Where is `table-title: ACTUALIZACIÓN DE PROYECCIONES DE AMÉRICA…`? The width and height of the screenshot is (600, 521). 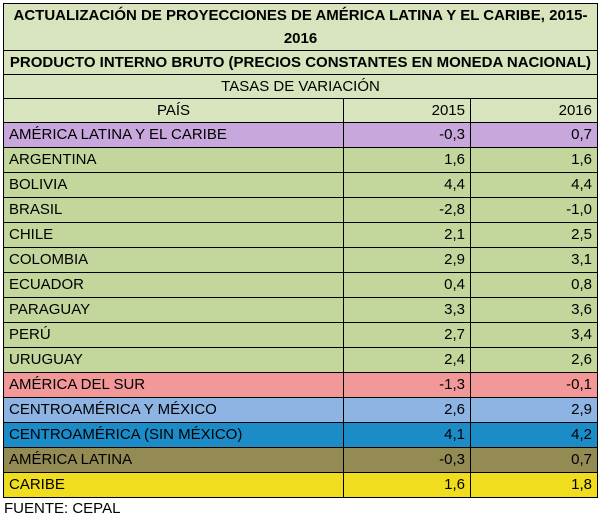
table-title: ACTUALIZACIÓN DE PROYECCIONES DE AMÉRICA… is located at coordinates (300, 27).